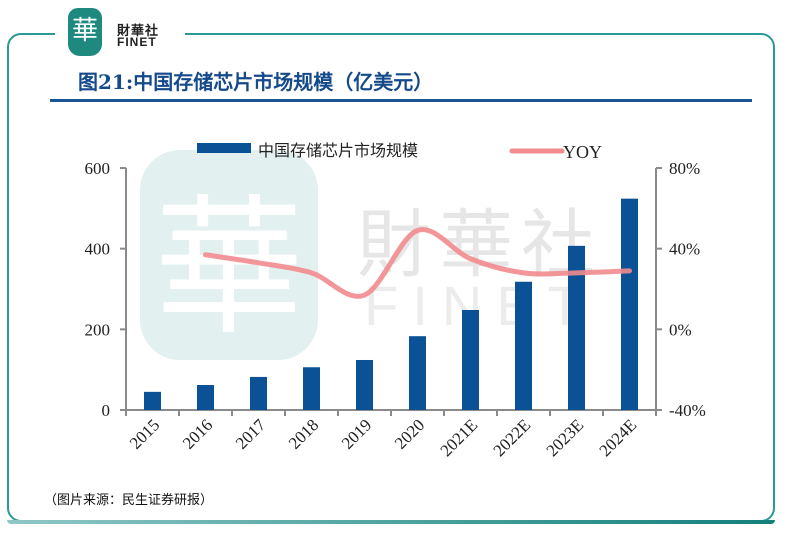 The height and width of the screenshot is (533, 786). Describe the element at coordinates (618, 437) in the screenshot. I see `x-tick-label: 2024E` at that location.